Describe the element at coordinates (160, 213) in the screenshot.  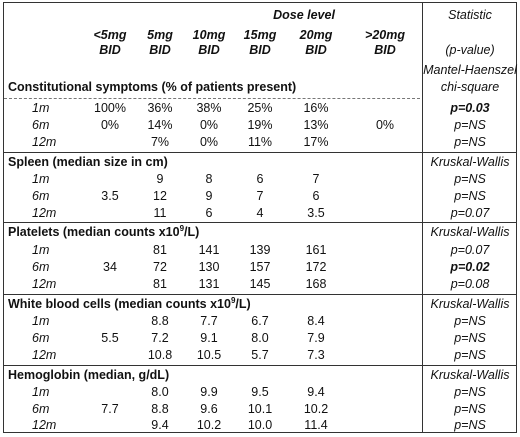
I see `table-cell: 11` at that location.